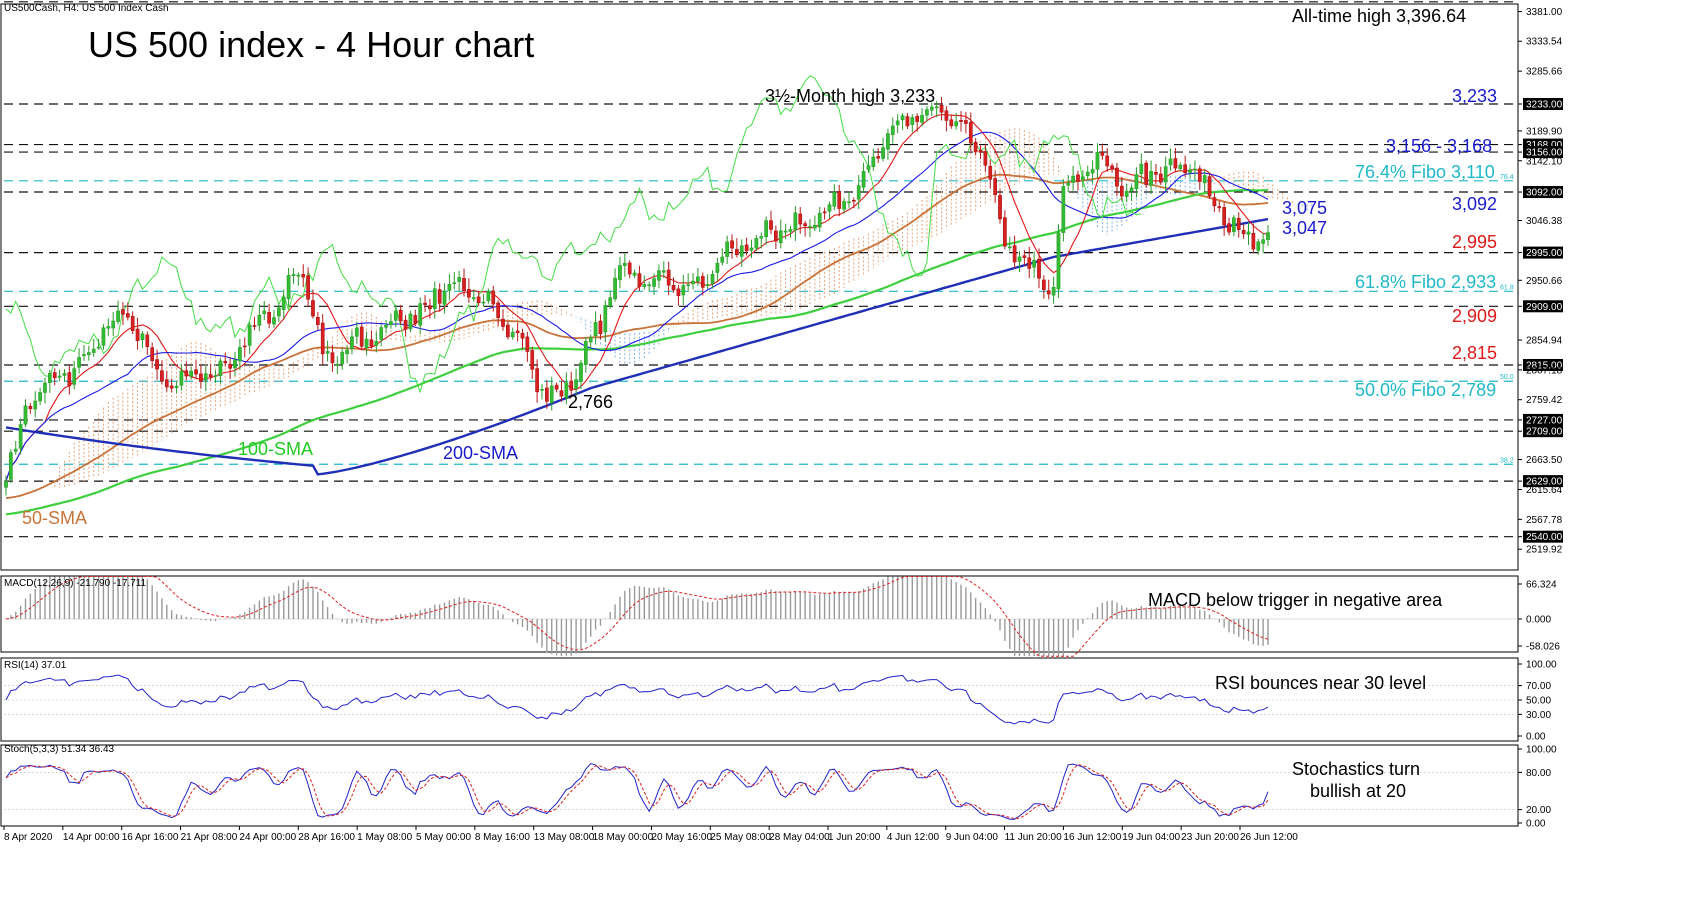 Image resolution: width=1706 pixels, height=919 pixels. Describe the element at coordinates (1507, 377) in the screenshot. I see `fibo-tag: 50.0` at that location.